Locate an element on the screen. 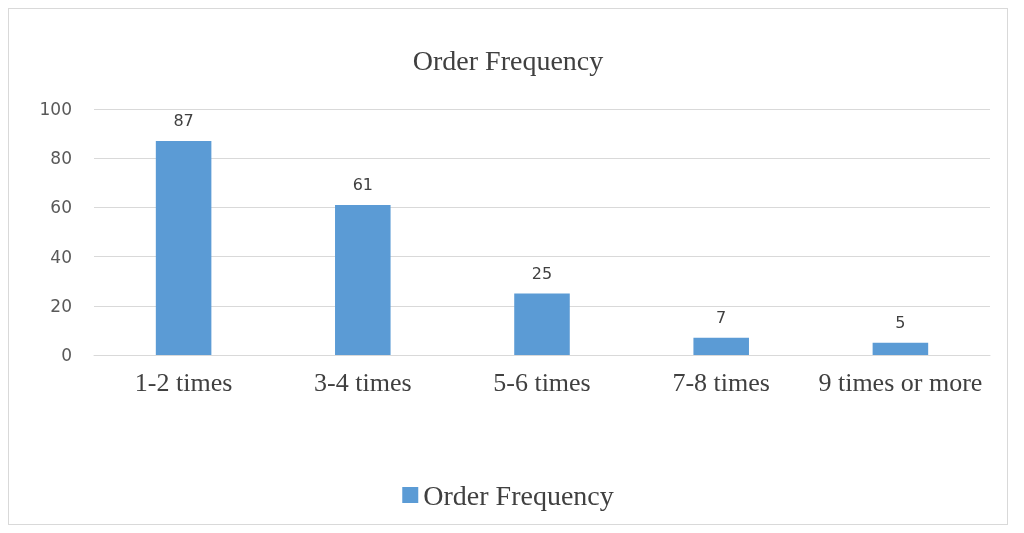 The width and height of the screenshot is (1024, 533). y-tick-label: 40 is located at coordinates (61, 256).